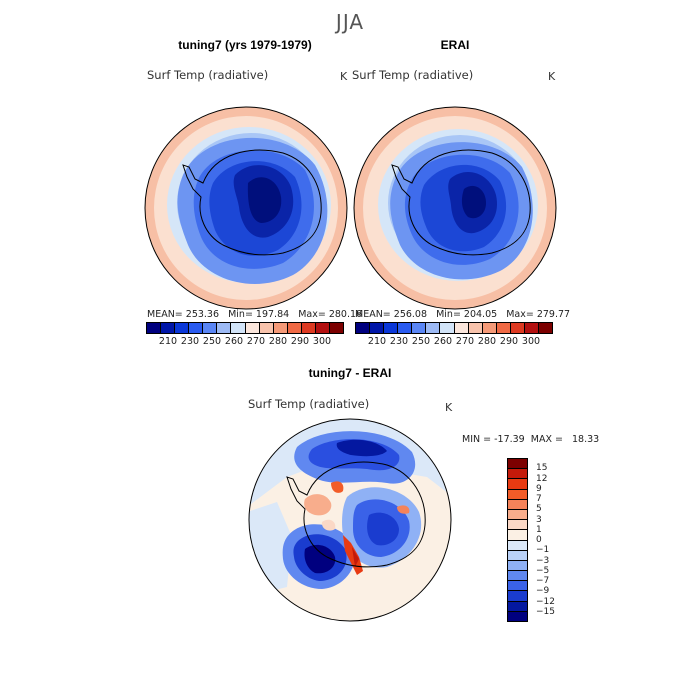 The width and height of the screenshot is (700, 700). Describe the element at coordinates (539, 519) in the screenshot. I see `colorbar-tick-label: 3` at that location.